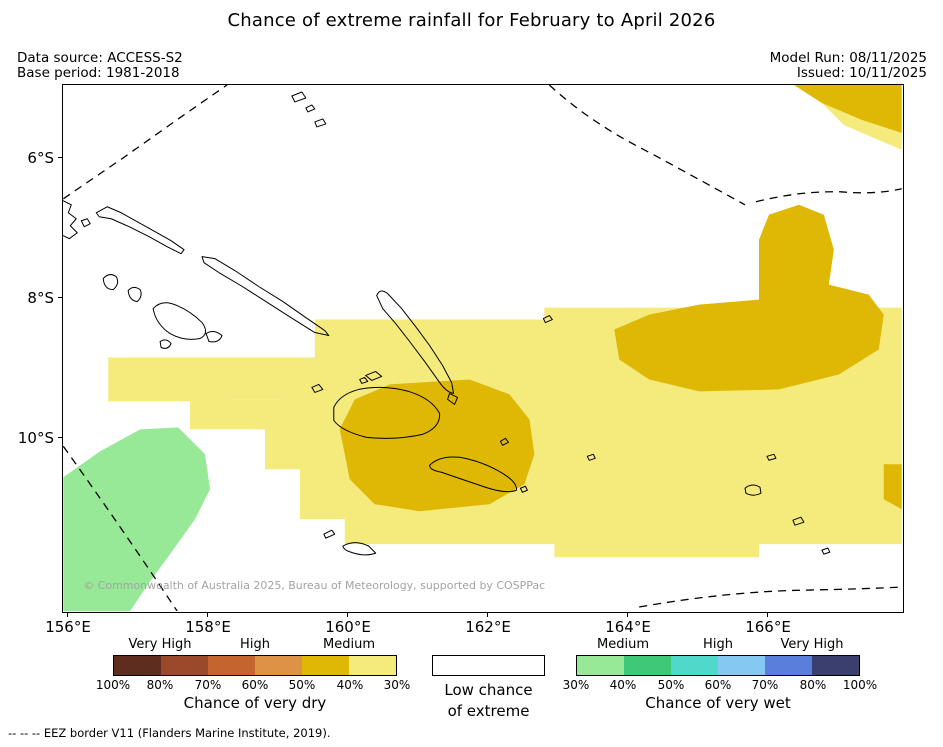 This screenshot has width=943, height=747. Describe the element at coordinates (98, 73) in the screenshot. I see `base-period-label: Base period: 1981-2018` at that location.